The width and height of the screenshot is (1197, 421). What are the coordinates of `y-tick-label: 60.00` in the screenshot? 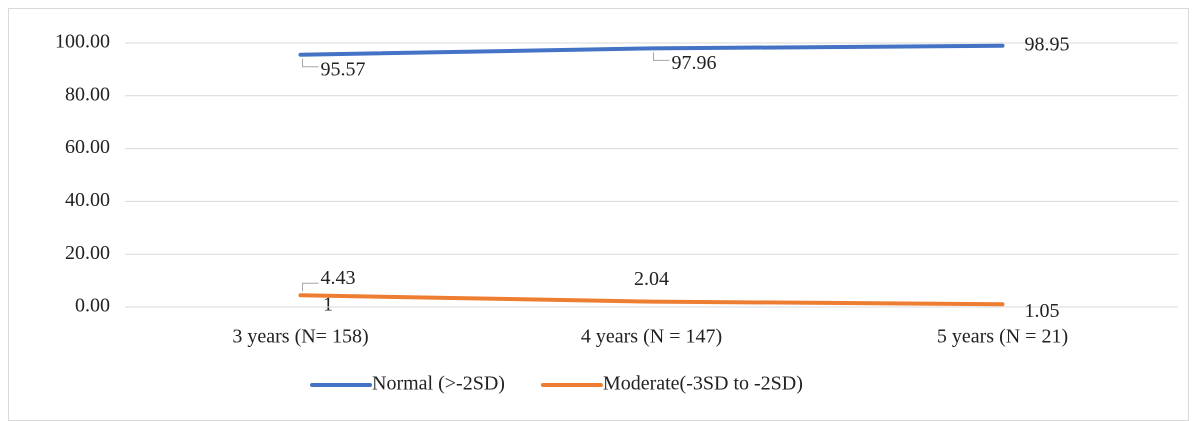 It's located at (87, 147).